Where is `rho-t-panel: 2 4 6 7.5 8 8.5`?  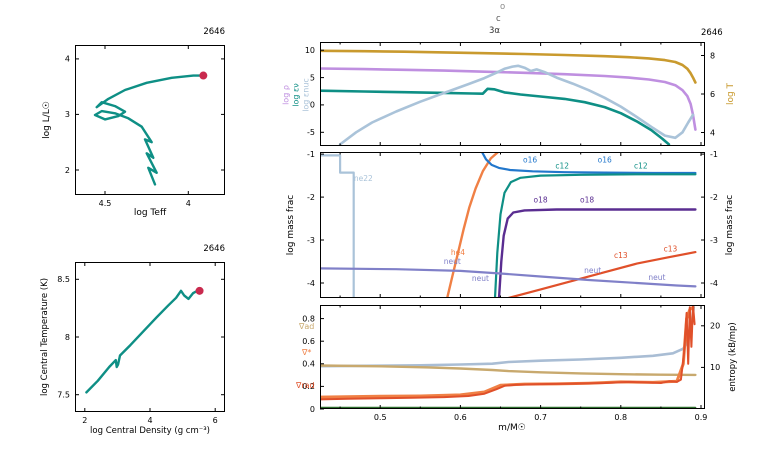 rho-t-panel: 2 4 6 7.5 8 8.5 is located at coordinates (141, 343).